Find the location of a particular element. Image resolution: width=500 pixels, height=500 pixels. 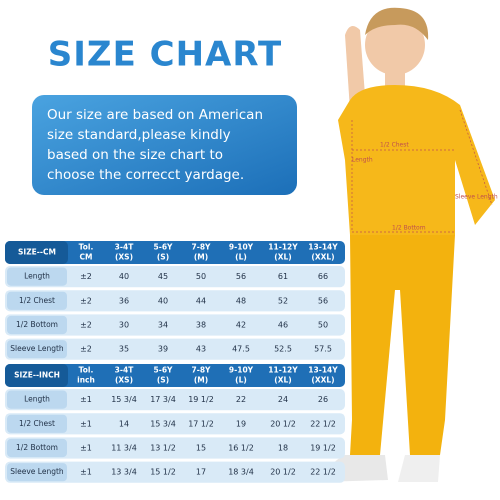

header-cell: CM is located at coordinates (86, 257).